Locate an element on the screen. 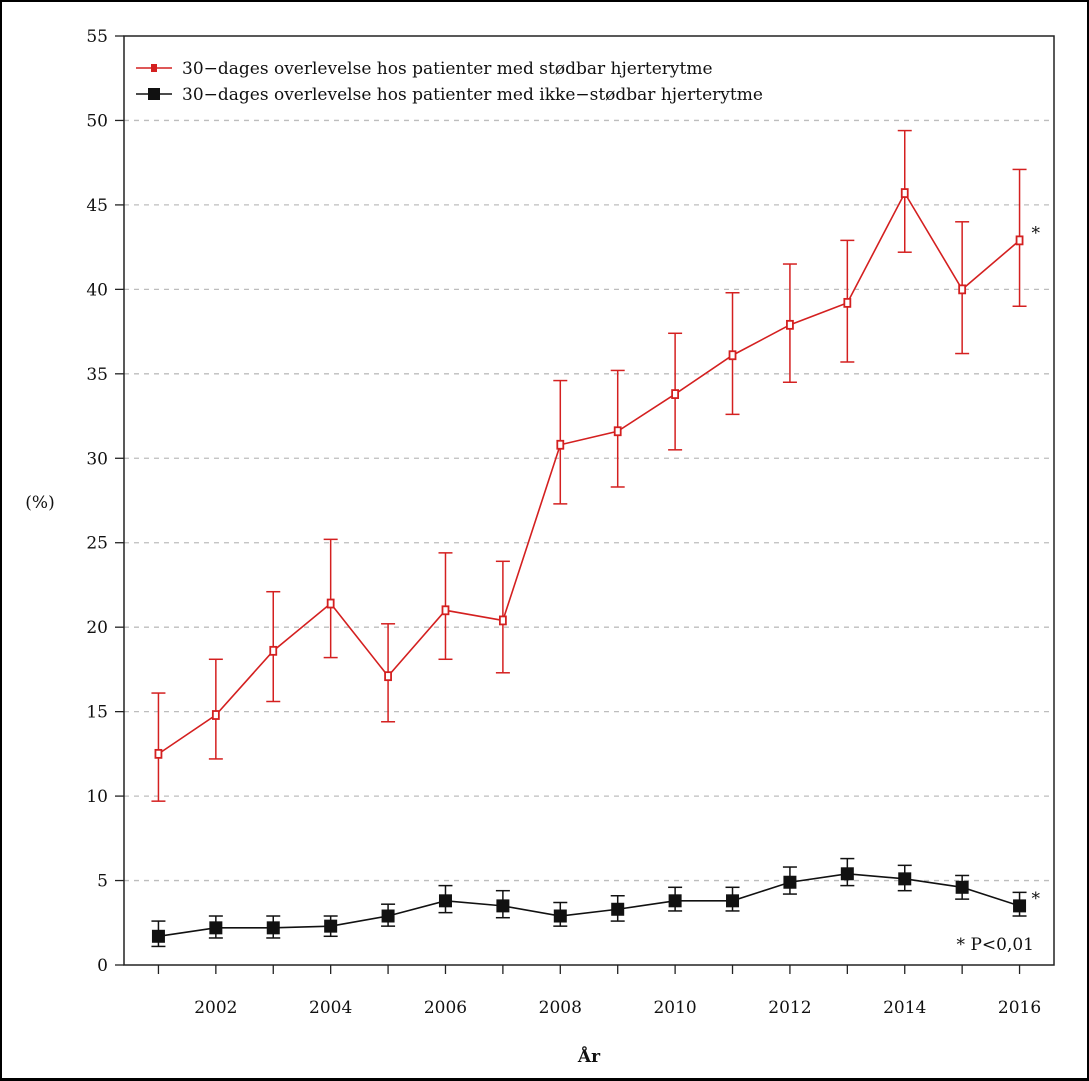 The height and width of the screenshot is (1081, 1089). x-tick-label: 2004 is located at coordinates (330, 1008).